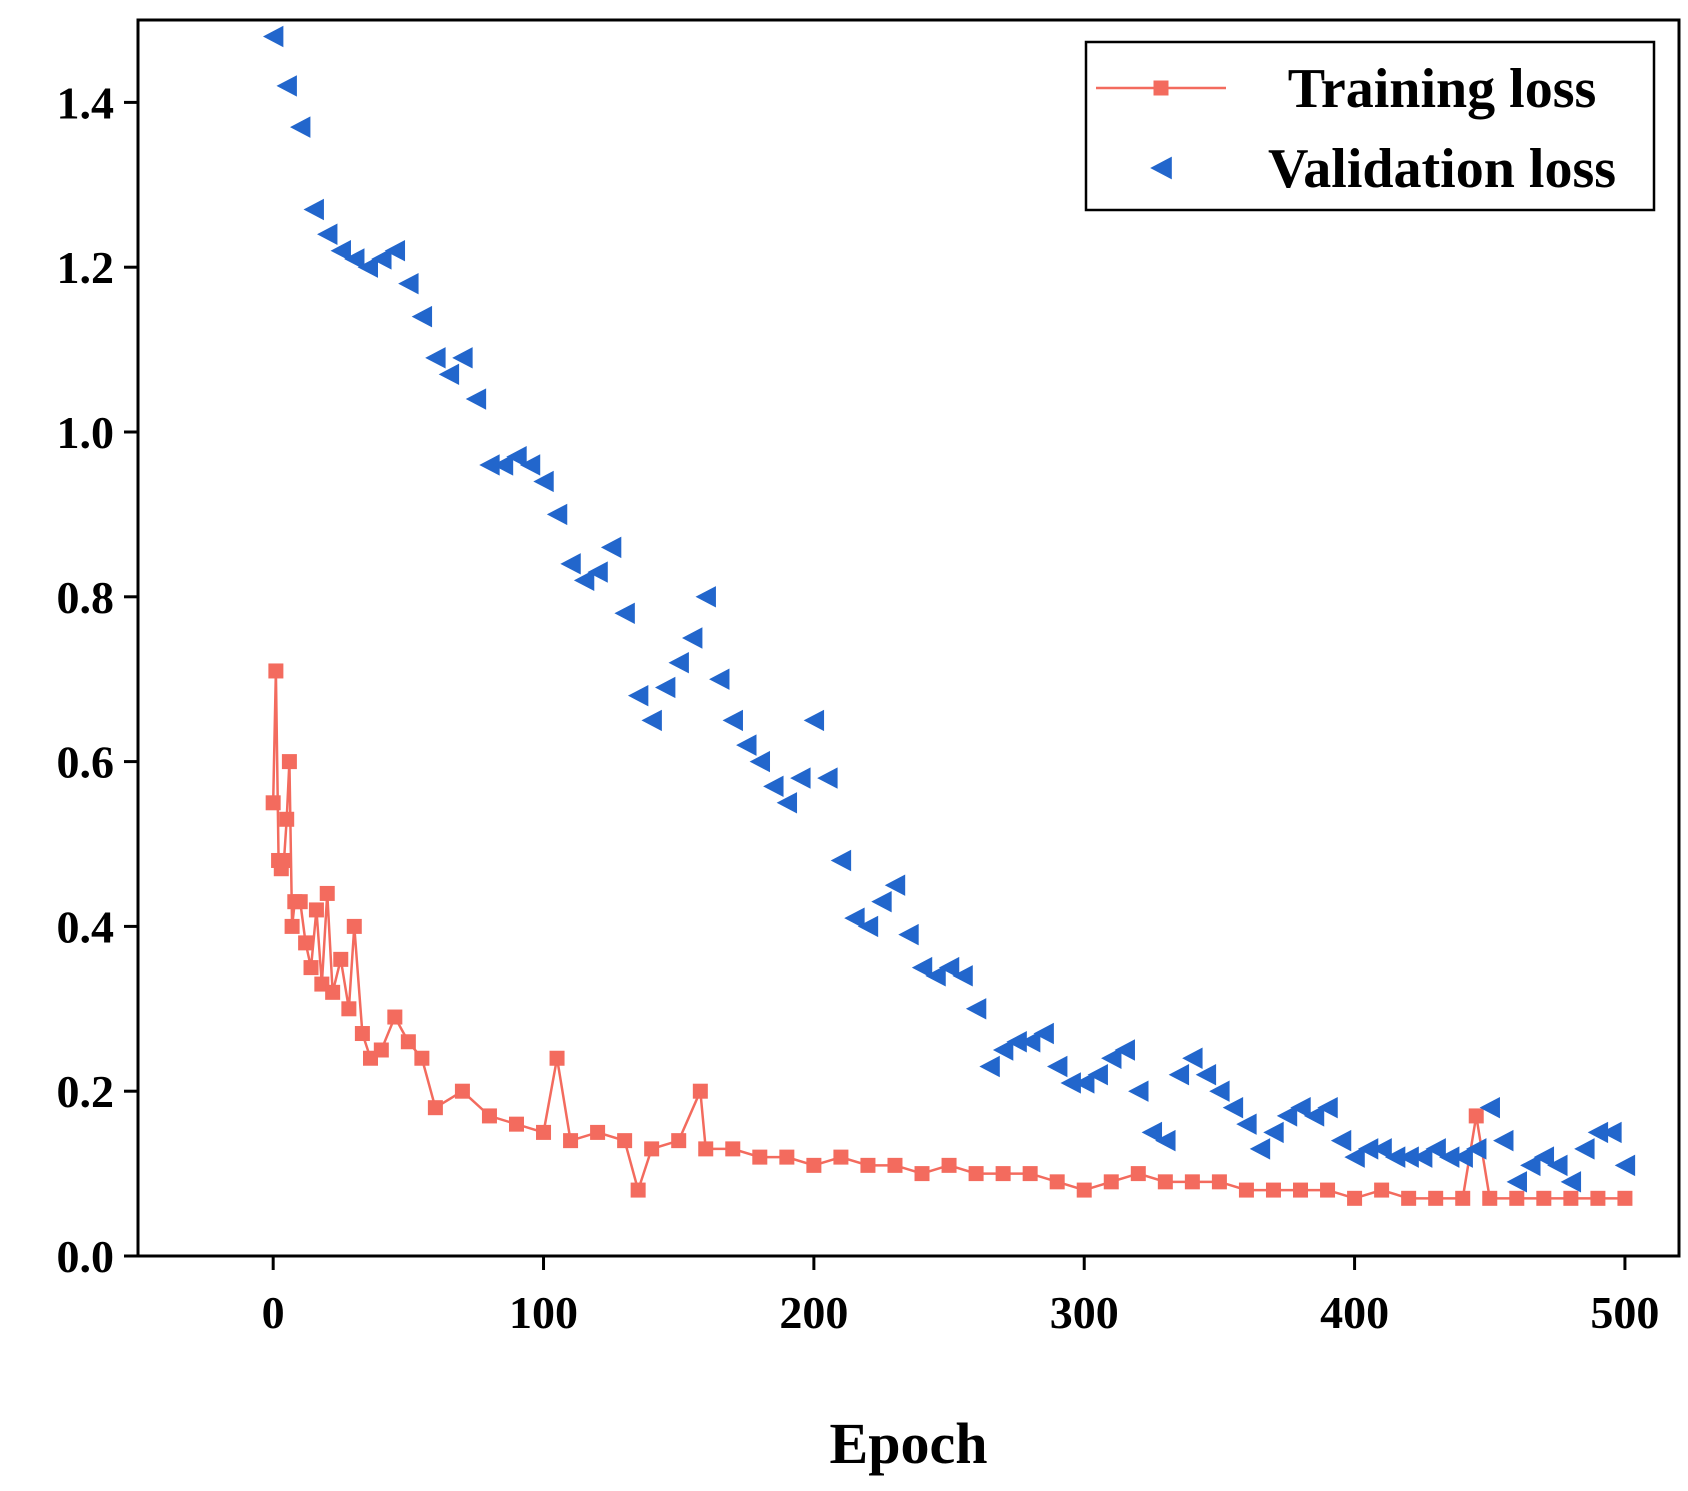  I want to click on y-tick-label: 1.4, so click(86, 102).